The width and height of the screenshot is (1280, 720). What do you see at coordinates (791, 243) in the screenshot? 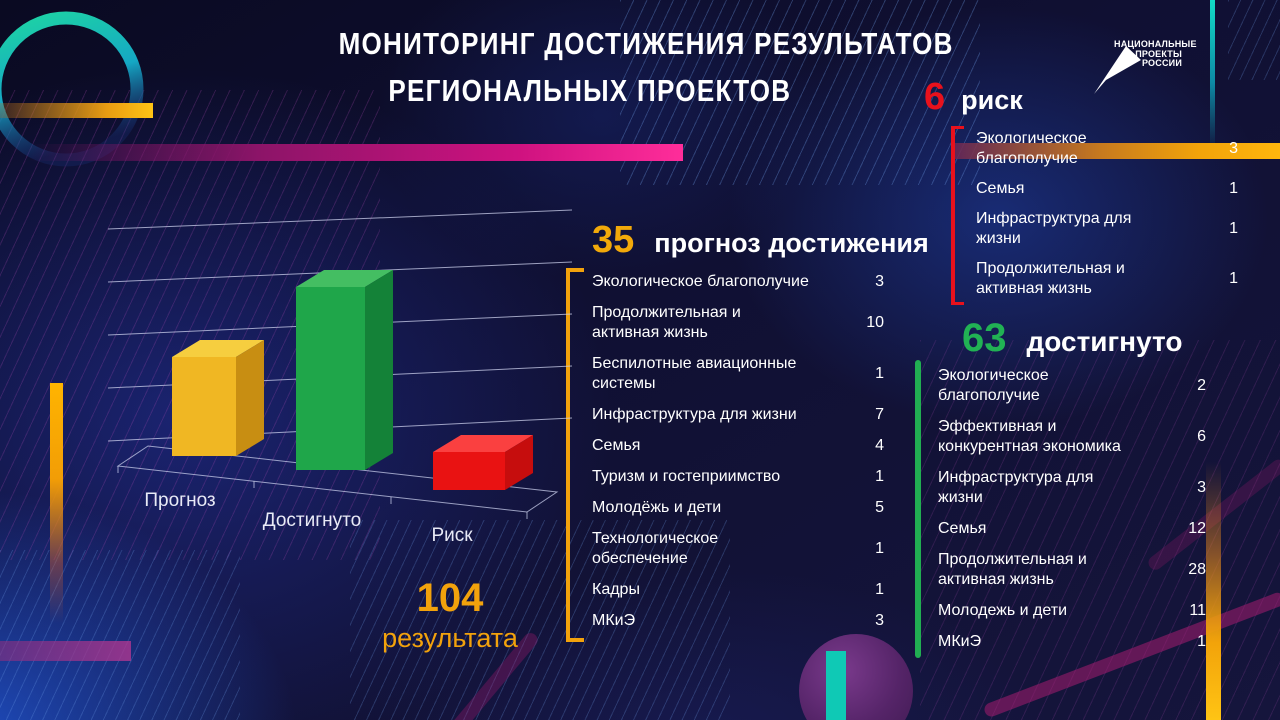
I see `forecast-label: прогноз достижения` at bounding box center [791, 243].